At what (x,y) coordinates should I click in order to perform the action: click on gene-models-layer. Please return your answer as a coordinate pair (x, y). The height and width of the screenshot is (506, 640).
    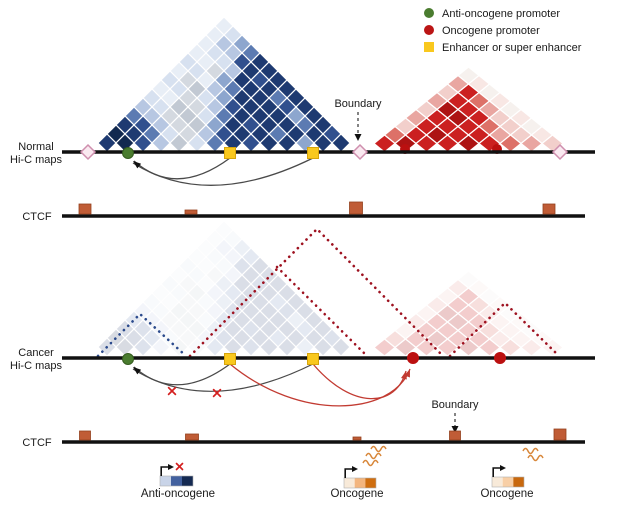
    Looking at the image, I should click on (351, 467).